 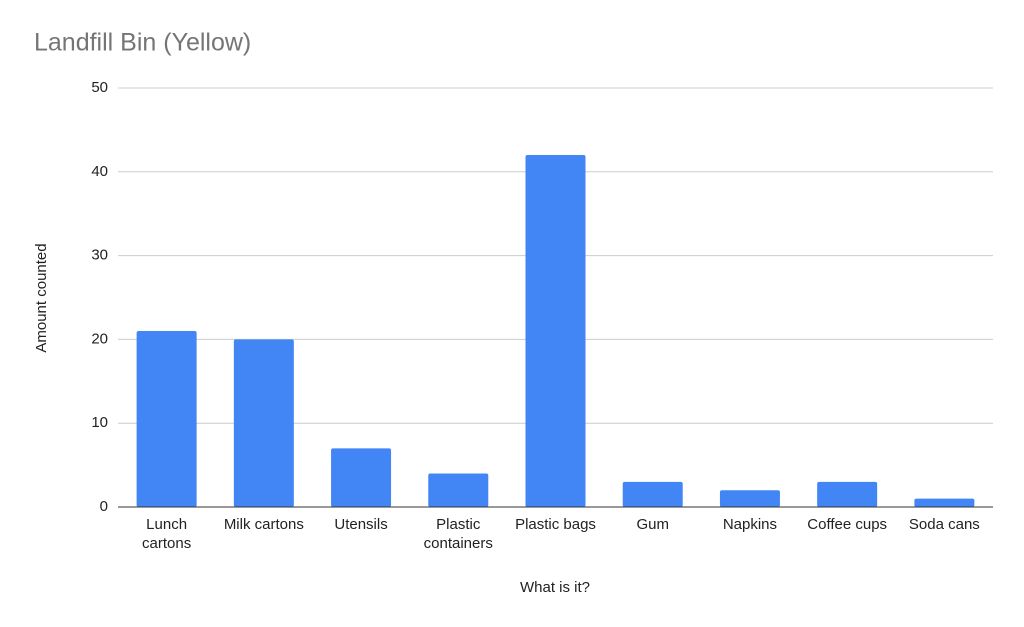 What do you see at coordinates (847, 524) in the screenshot?
I see `x-tick-label: Coffee cups` at bounding box center [847, 524].